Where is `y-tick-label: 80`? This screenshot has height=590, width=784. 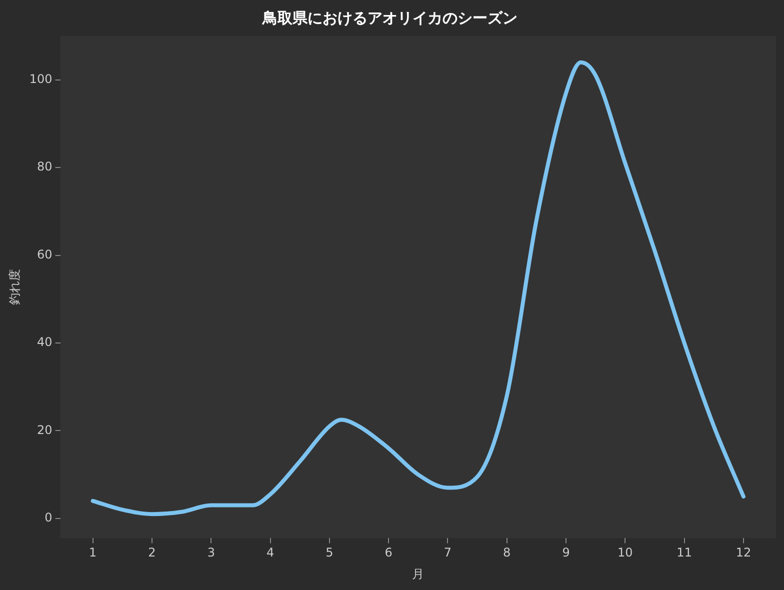 y-tick-label: 80 is located at coordinates (44, 167).